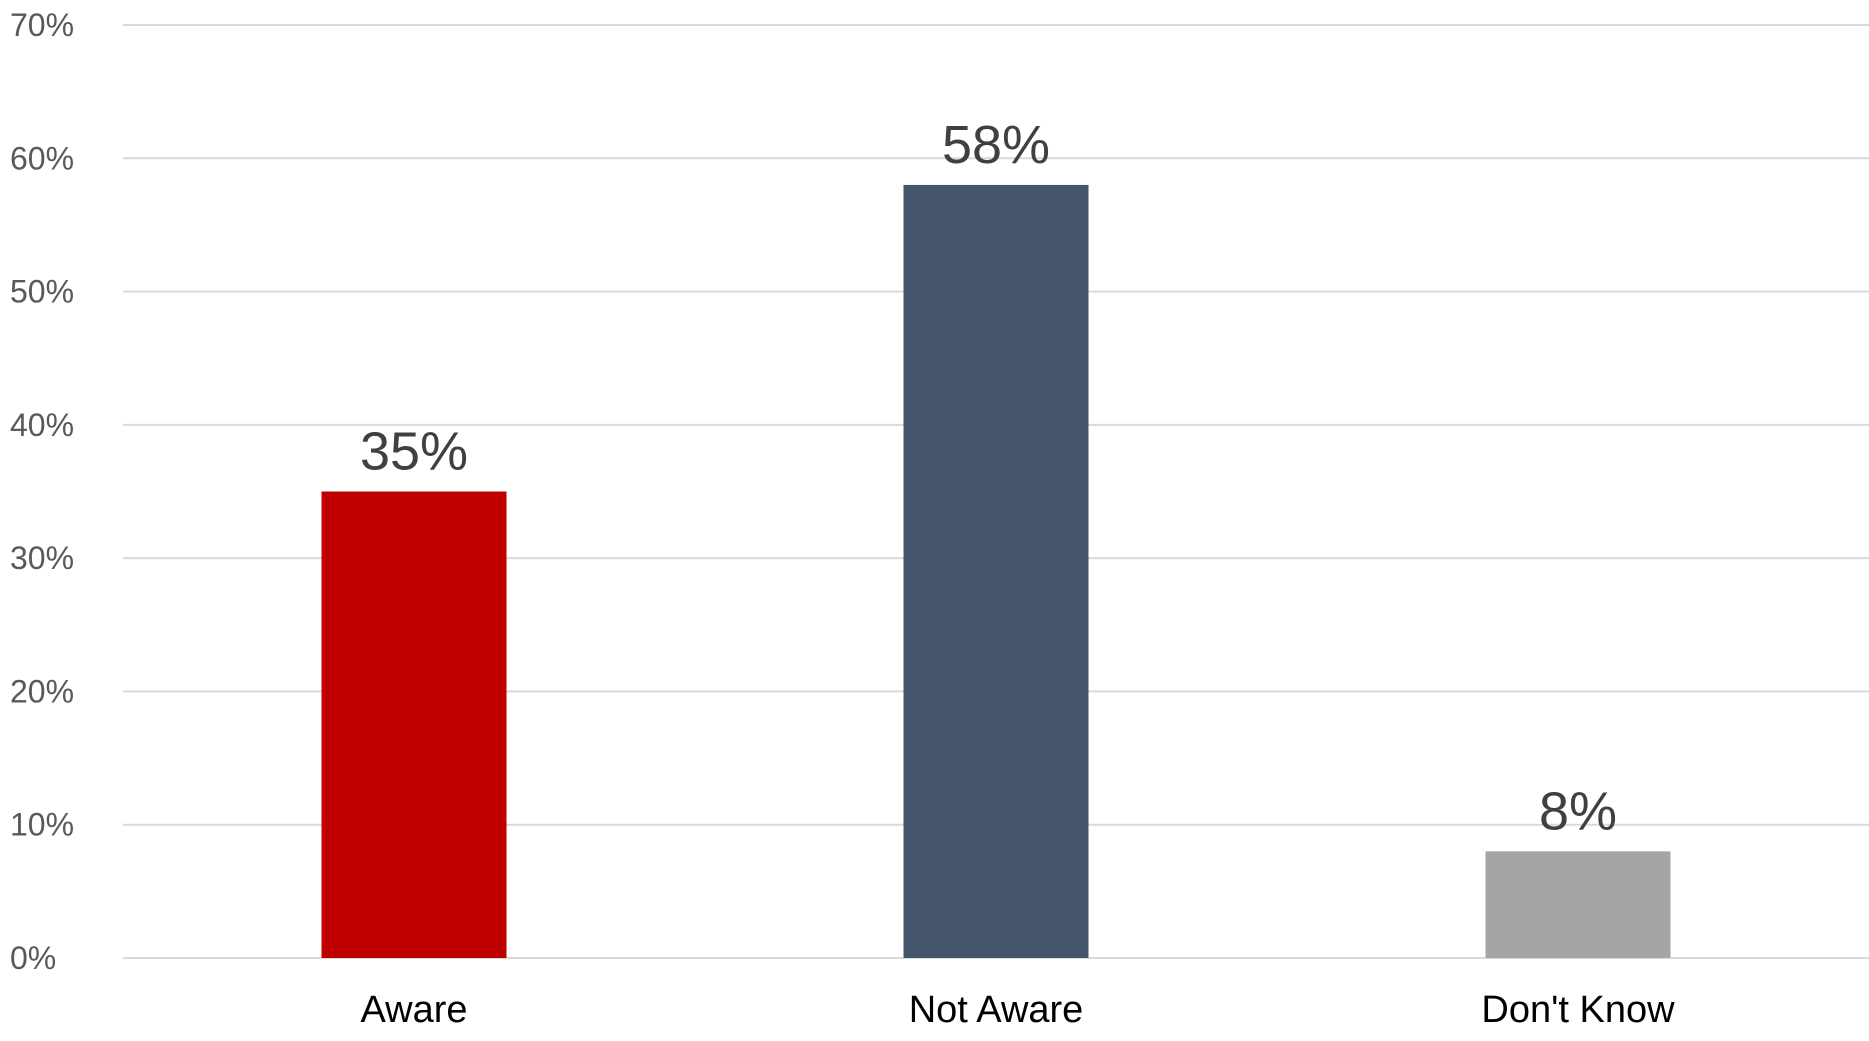 The width and height of the screenshot is (1869, 1041). I want to click on y-tick-label: 50%, so click(42, 292).